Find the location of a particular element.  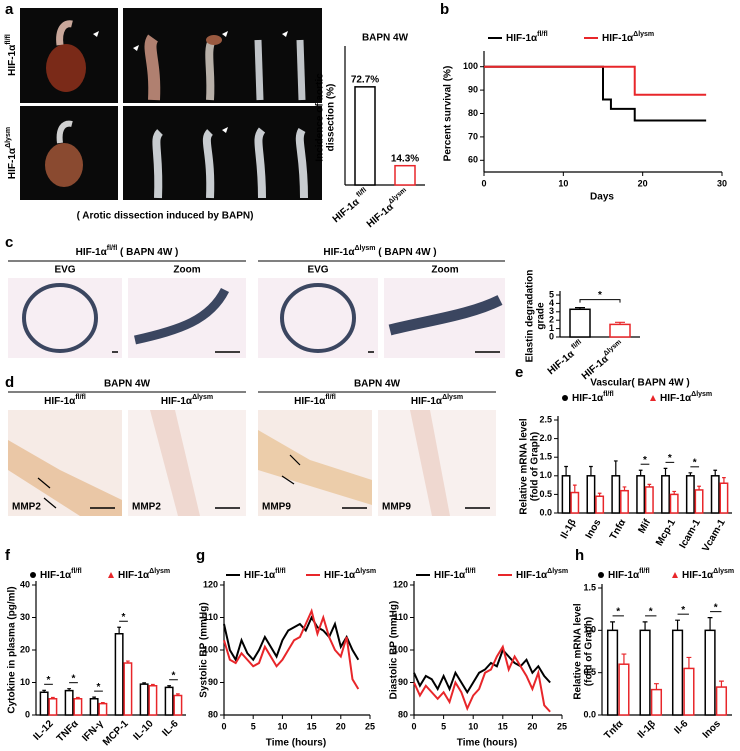

x-tick-label: HIF-1αΔlysm is located at coordinates (388, 208).